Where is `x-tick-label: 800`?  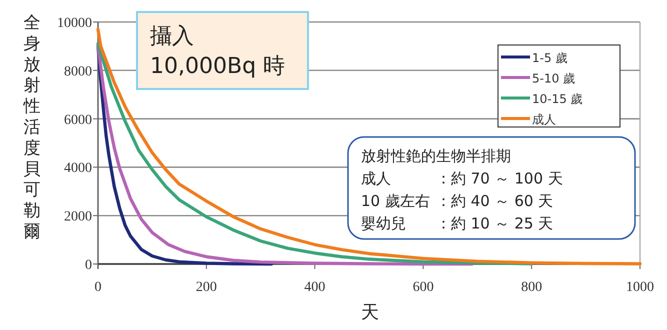
x-tick-label: 800 is located at coordinates (531, 287).